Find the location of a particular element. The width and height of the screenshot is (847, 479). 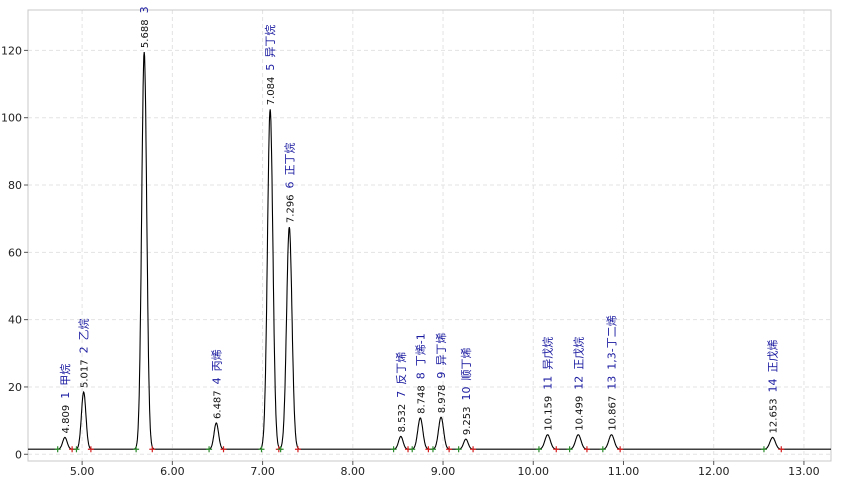

retention-time-label: 10.499 is located at coordinates (579, 413).